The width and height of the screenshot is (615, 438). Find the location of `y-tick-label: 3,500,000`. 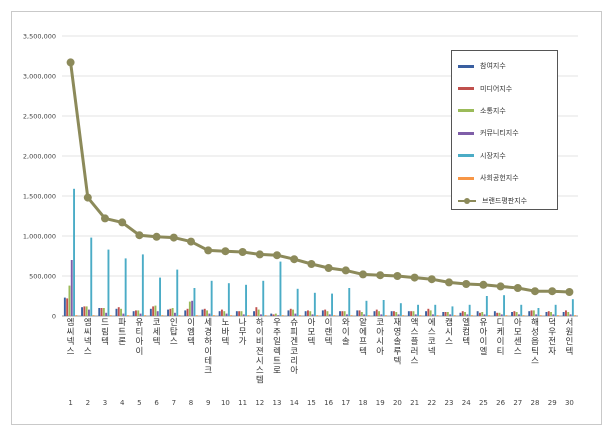

y-tick-label: 3,500,000 is located at coordinates (39, 37).